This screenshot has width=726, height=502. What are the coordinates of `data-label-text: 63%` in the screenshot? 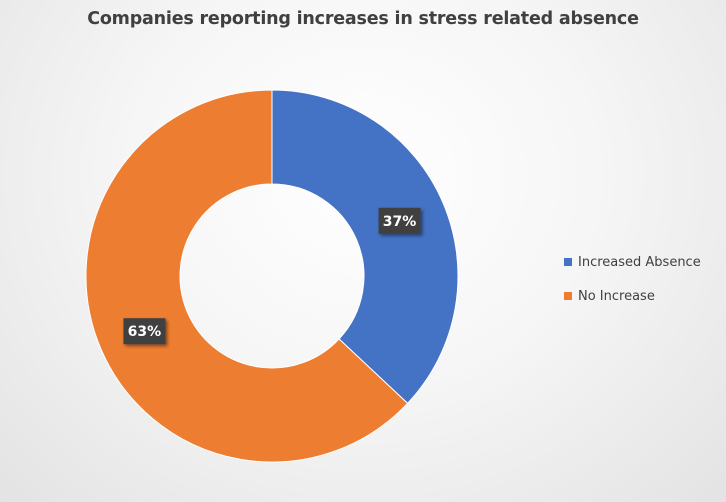 It's located at (145, 332).